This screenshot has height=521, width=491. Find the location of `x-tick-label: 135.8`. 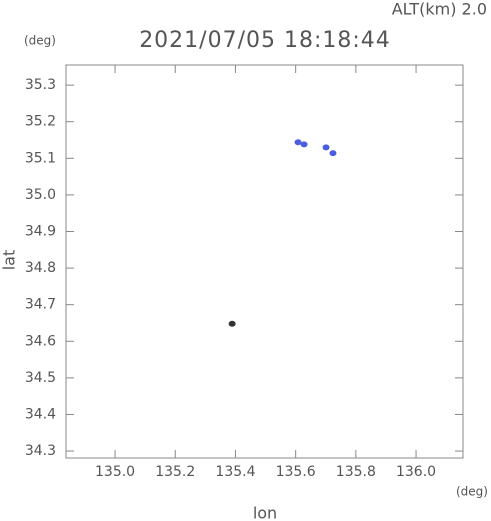

x-tick-label: 135.8 is located at coordinates (356, 472).